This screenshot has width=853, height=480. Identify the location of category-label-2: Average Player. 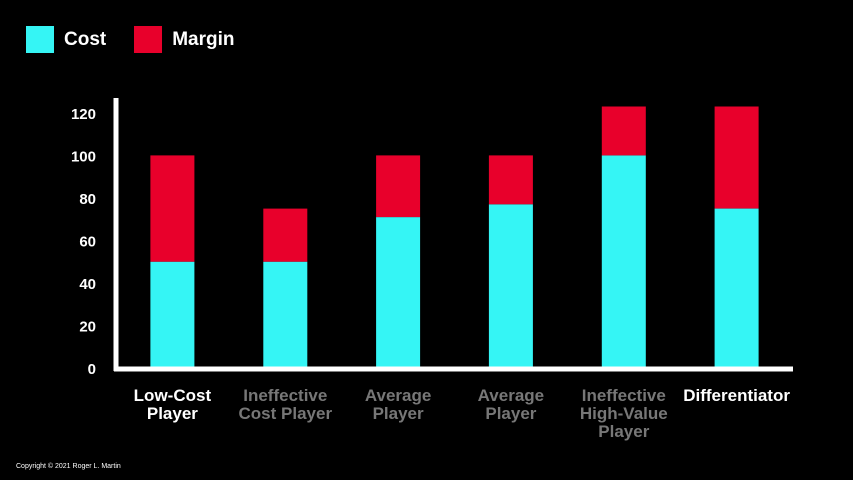
(398, 404).